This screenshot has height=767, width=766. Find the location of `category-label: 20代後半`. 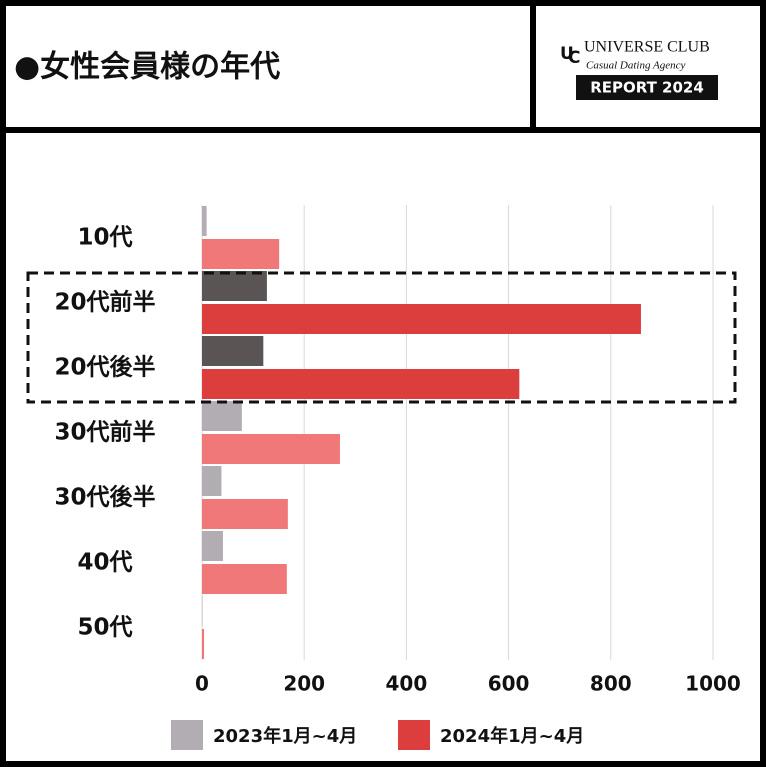

category-label: 20代後半 is located at coordinates (104, 367).